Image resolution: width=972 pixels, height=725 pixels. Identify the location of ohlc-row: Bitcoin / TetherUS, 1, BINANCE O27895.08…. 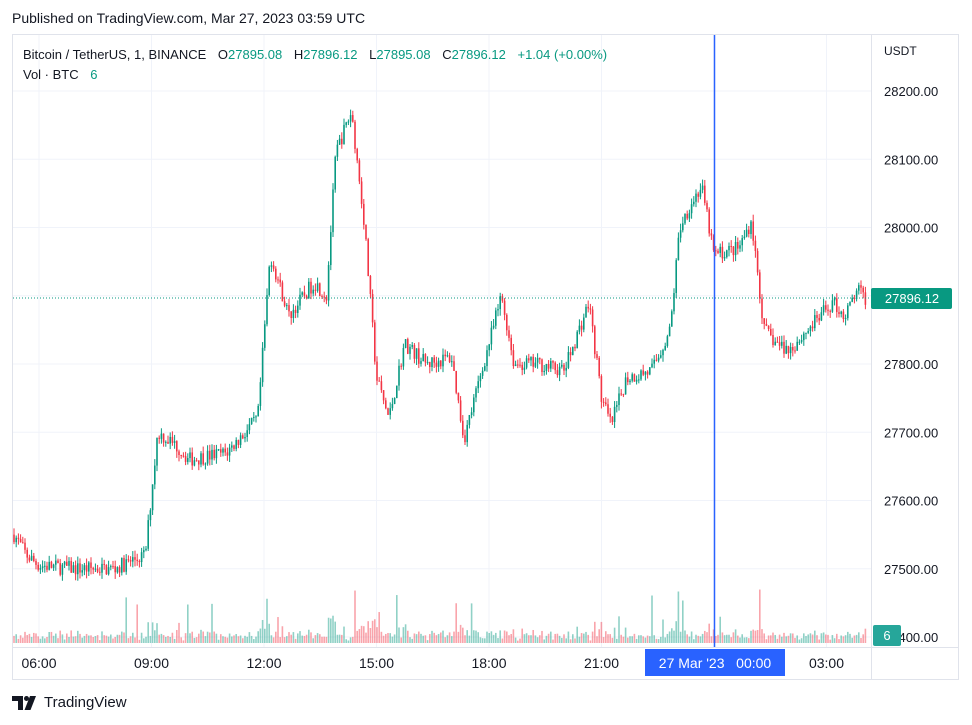
(315, 55).